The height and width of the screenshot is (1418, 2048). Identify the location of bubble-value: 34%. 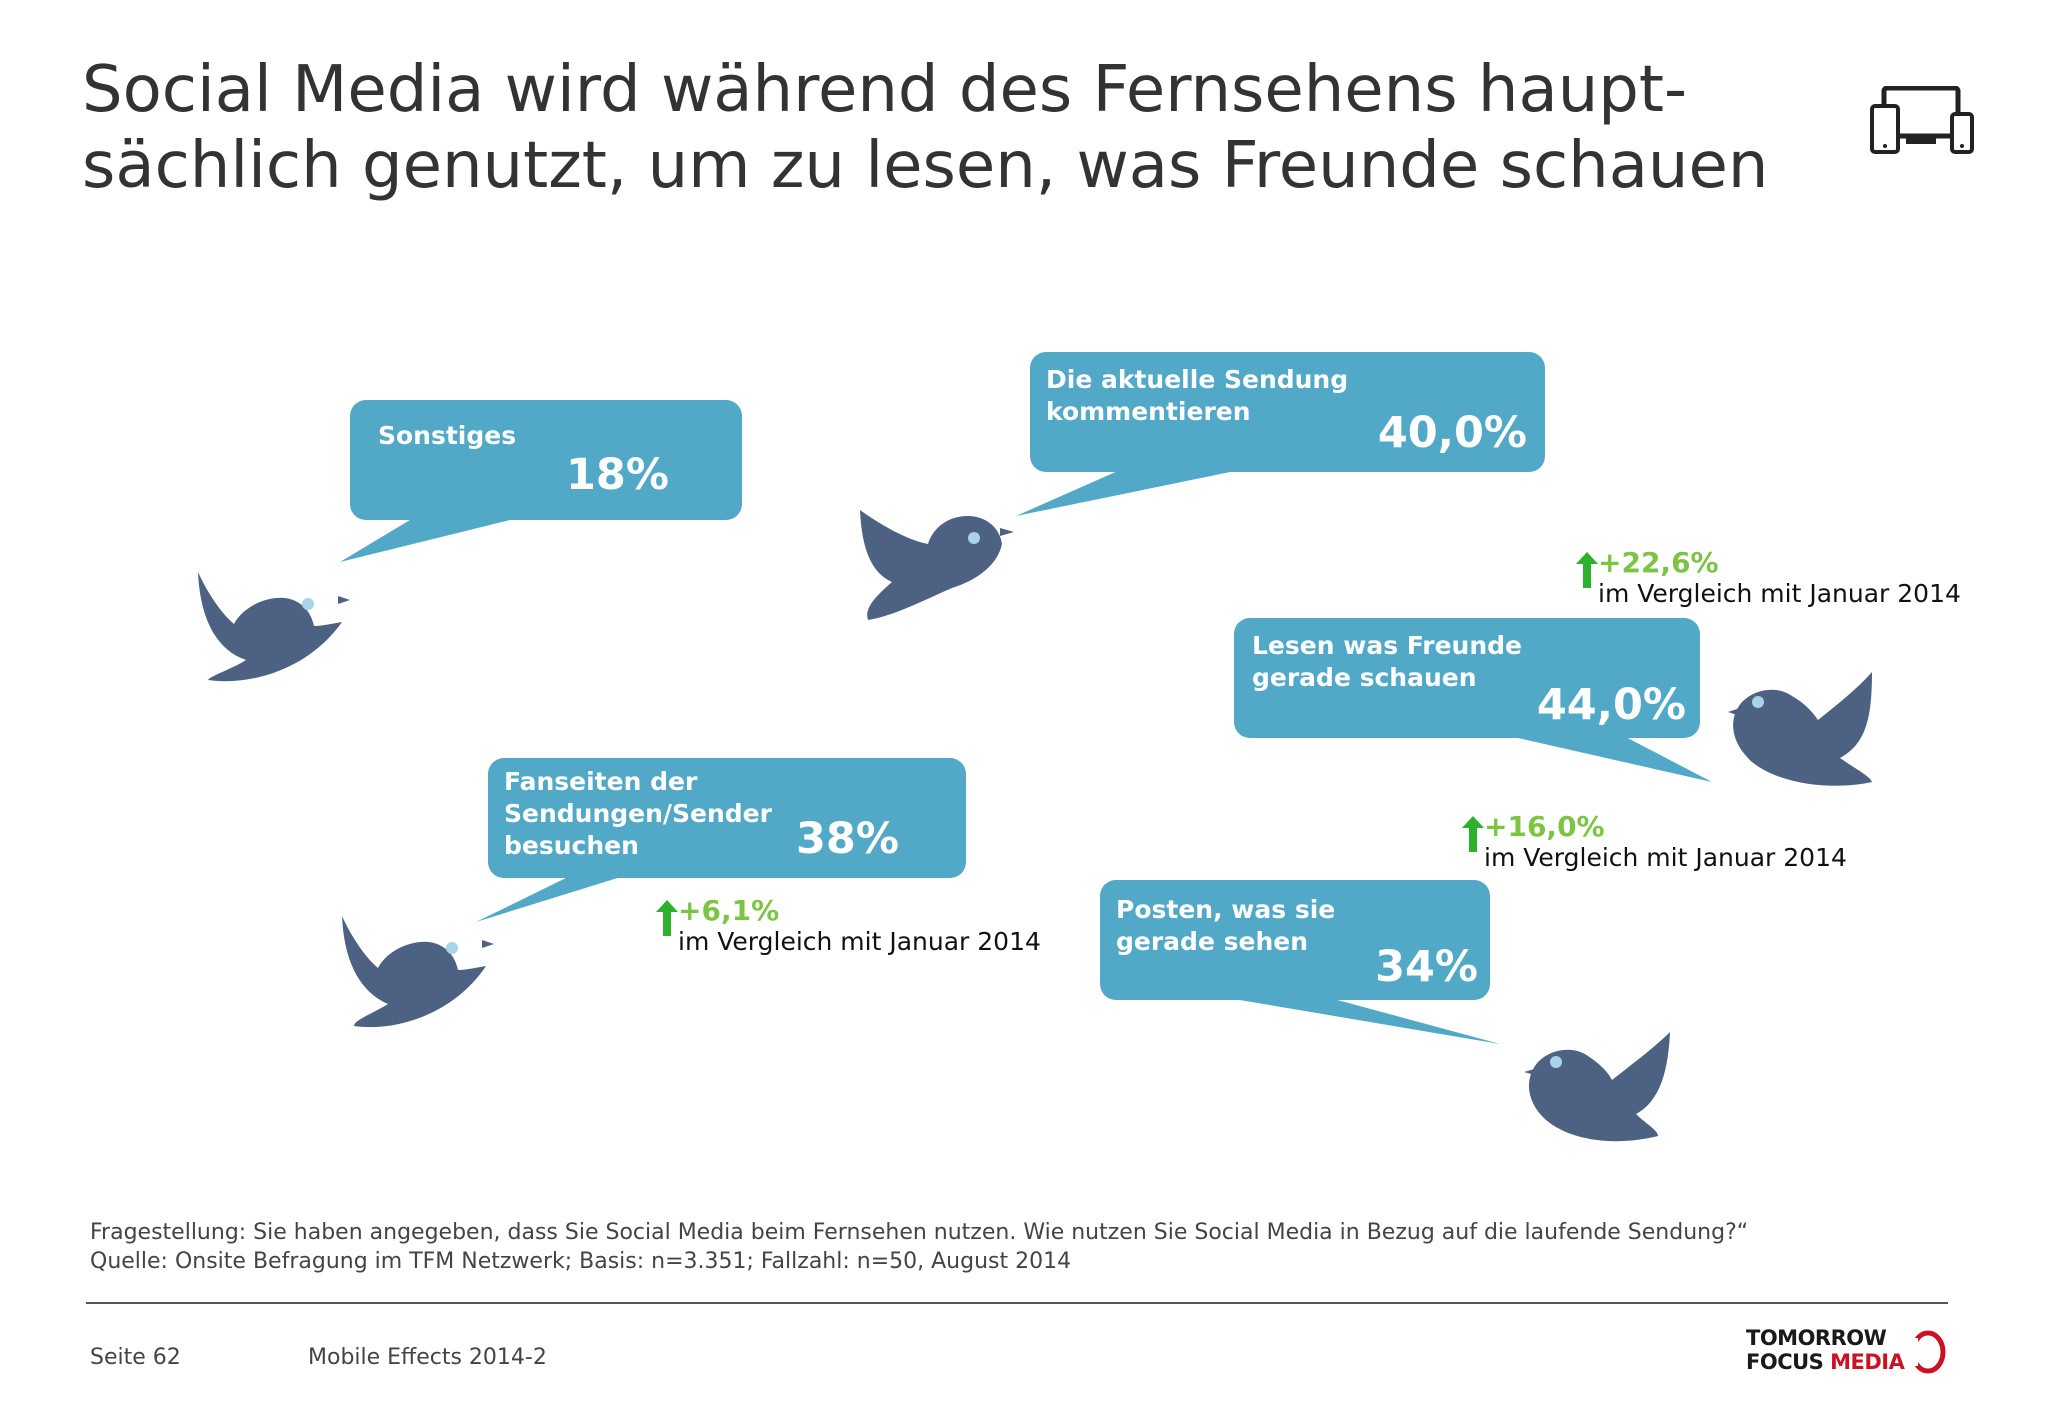
(1426, 967).